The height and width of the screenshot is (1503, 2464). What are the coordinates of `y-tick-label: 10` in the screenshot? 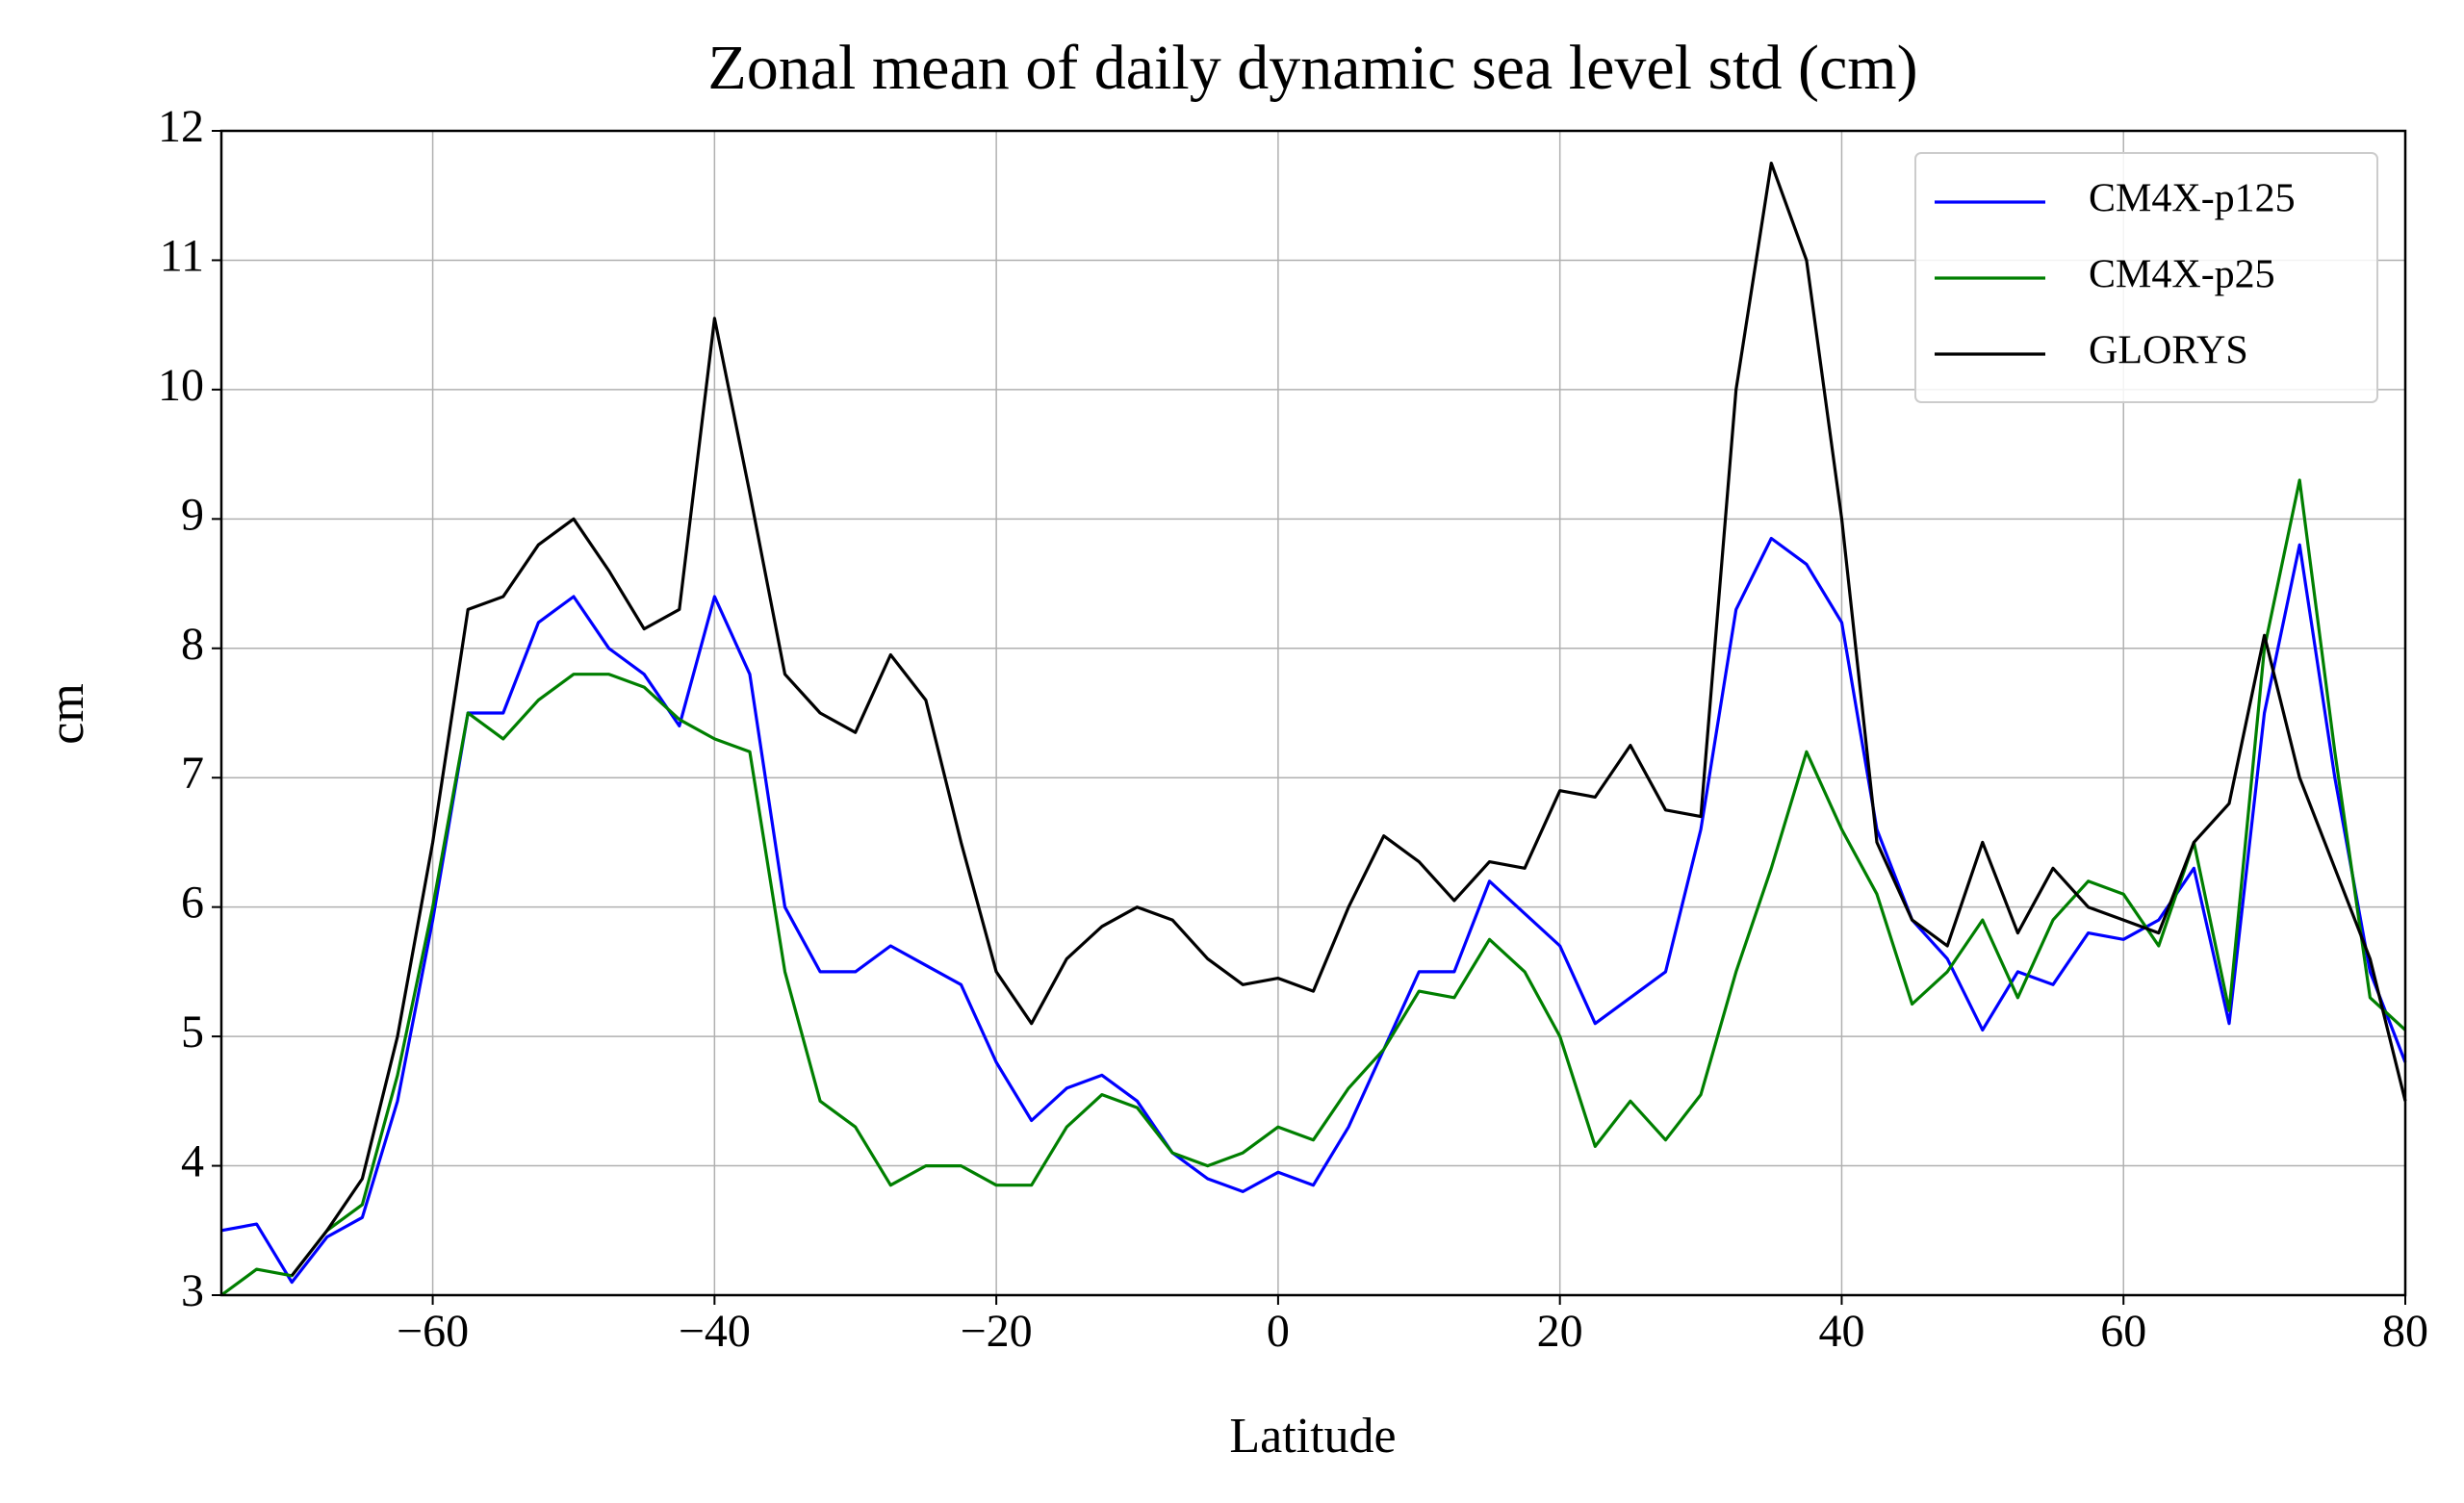 It's located at (181, 385).